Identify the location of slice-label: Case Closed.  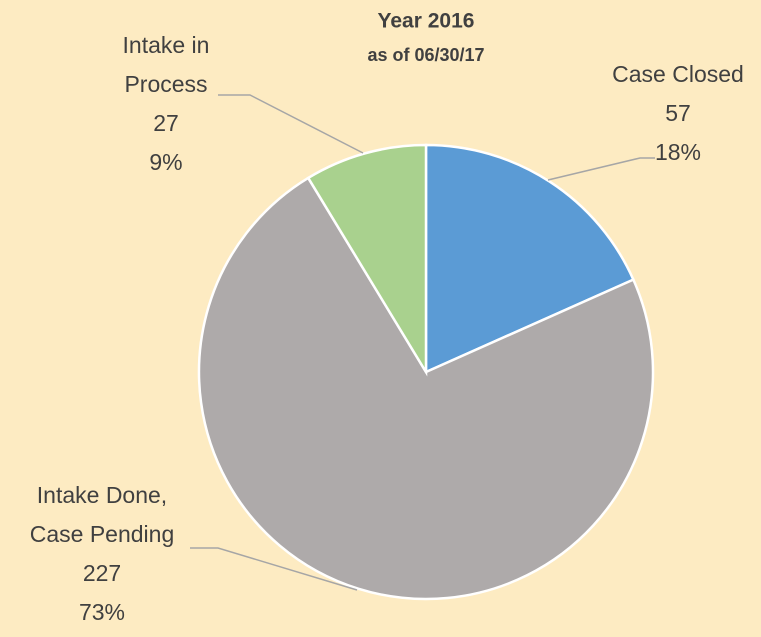
(678, 74).